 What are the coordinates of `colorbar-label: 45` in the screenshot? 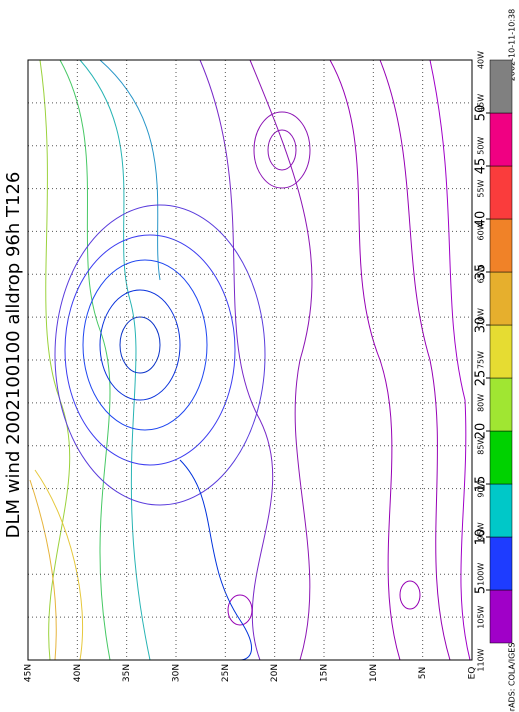 It's located at (481, 166).